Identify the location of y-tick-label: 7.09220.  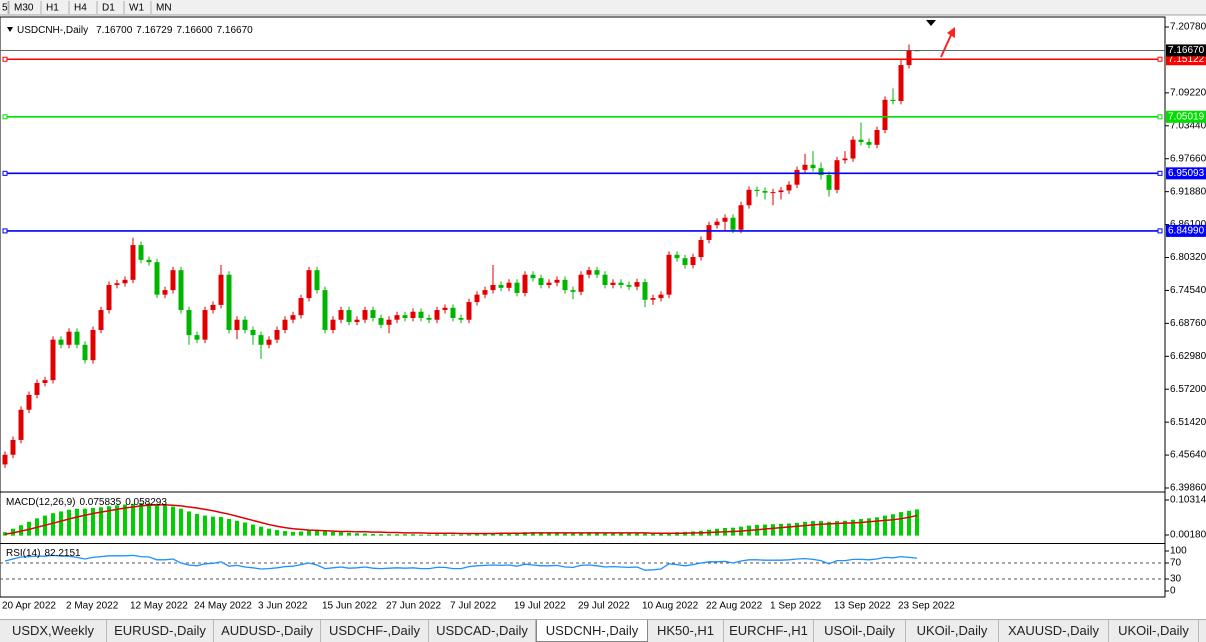
(1188, 93).